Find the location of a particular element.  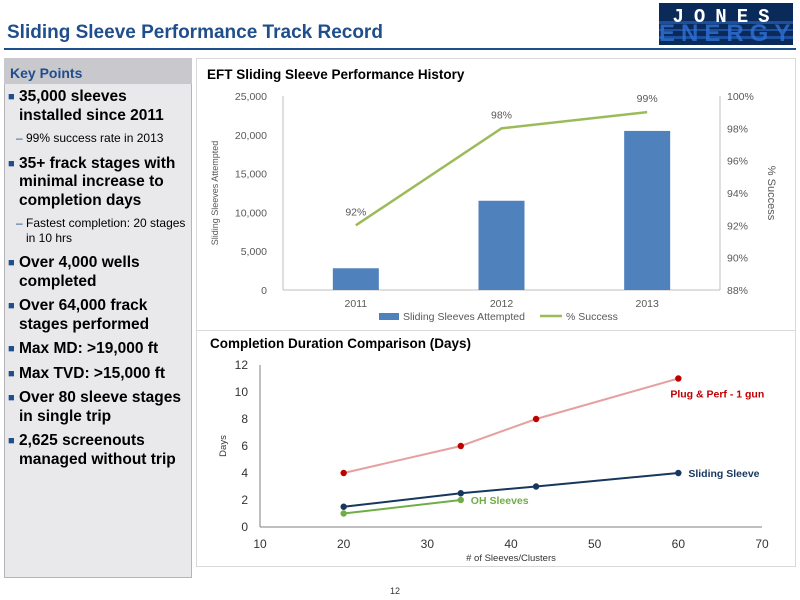

legend-bar-label: Sliding Sleeves Attempted is located at coordinates (464, 317).